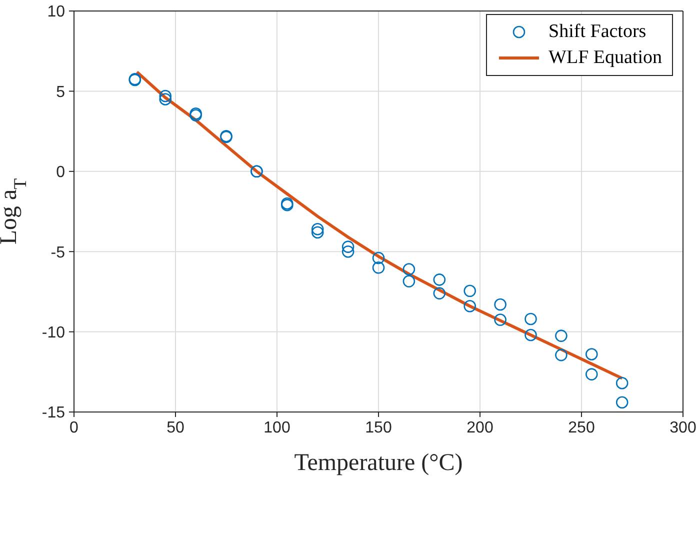 This screenshot has width=697, height=548. I want to click on y-tick-label: 0, so click(61, 173).